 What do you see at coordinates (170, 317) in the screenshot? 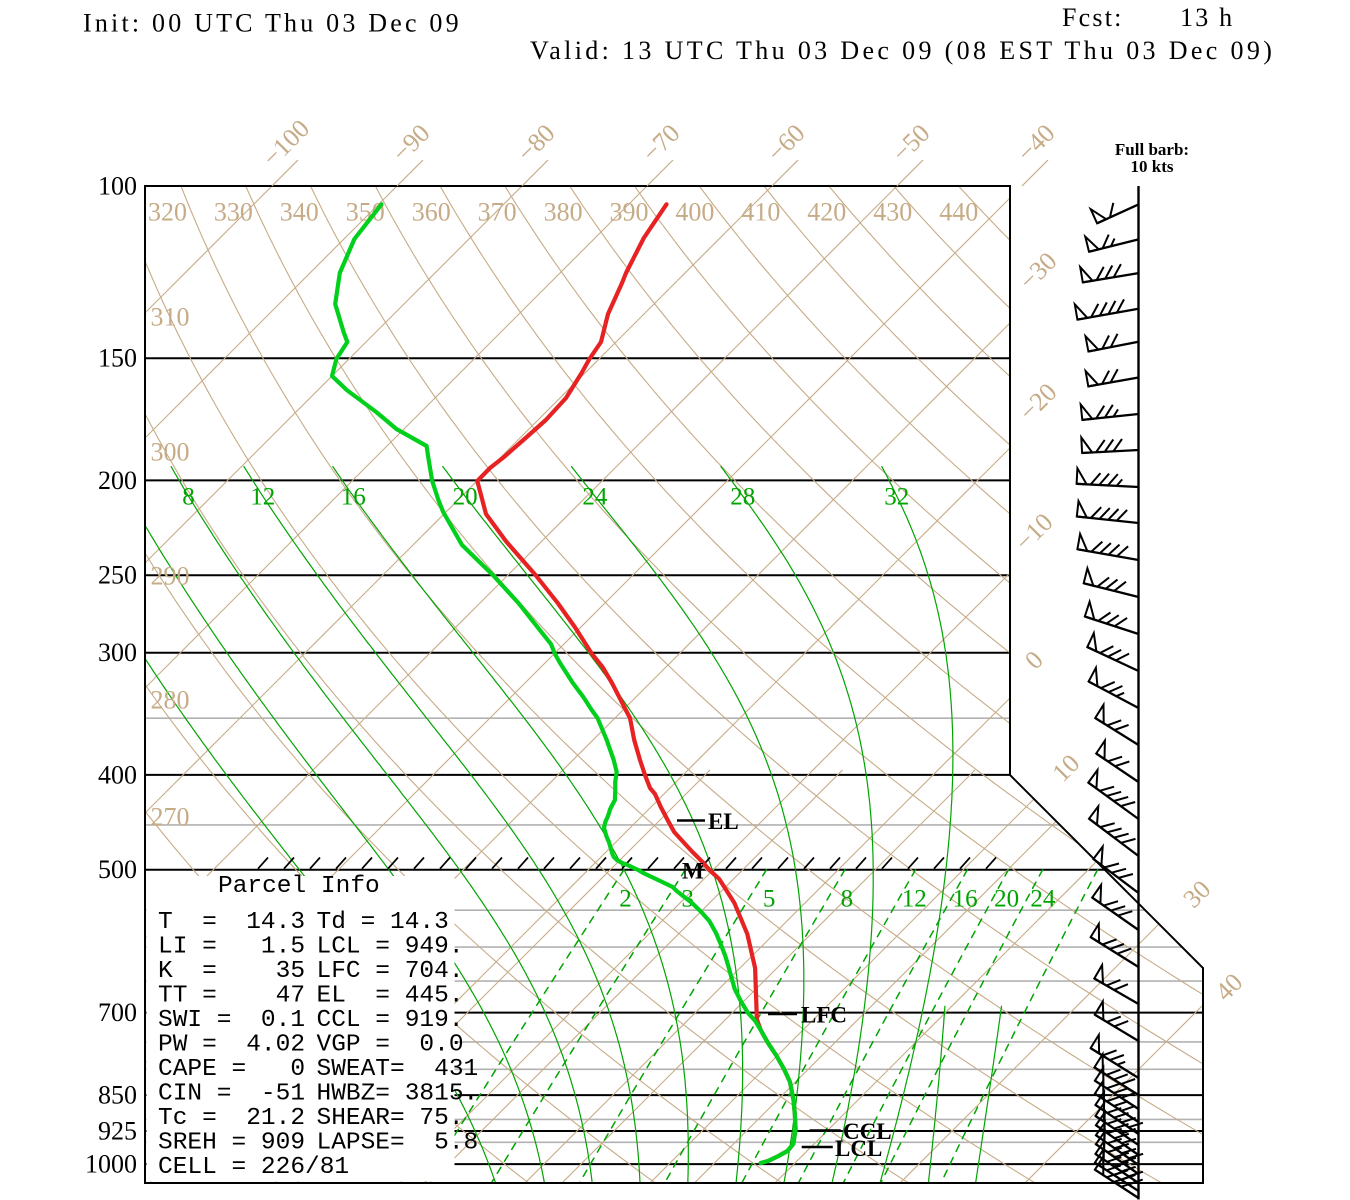
I see `svg-text: 310` at bounding box center [170, 317].